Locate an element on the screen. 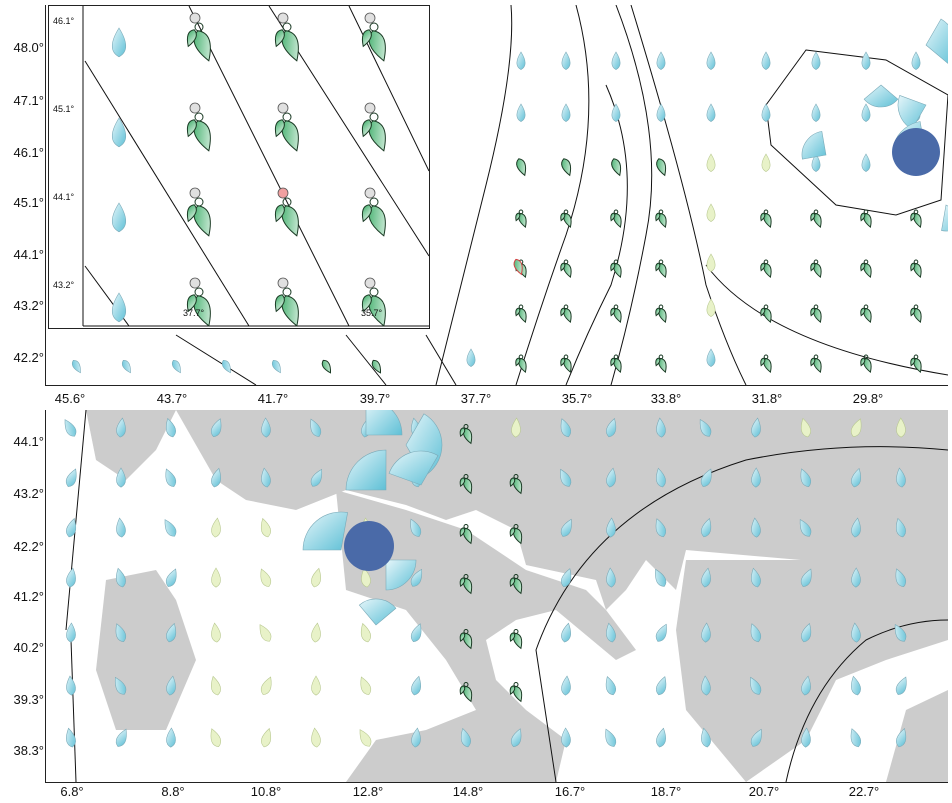  bottom-x-tick: 8.8° is located at coordinates (173, 791).